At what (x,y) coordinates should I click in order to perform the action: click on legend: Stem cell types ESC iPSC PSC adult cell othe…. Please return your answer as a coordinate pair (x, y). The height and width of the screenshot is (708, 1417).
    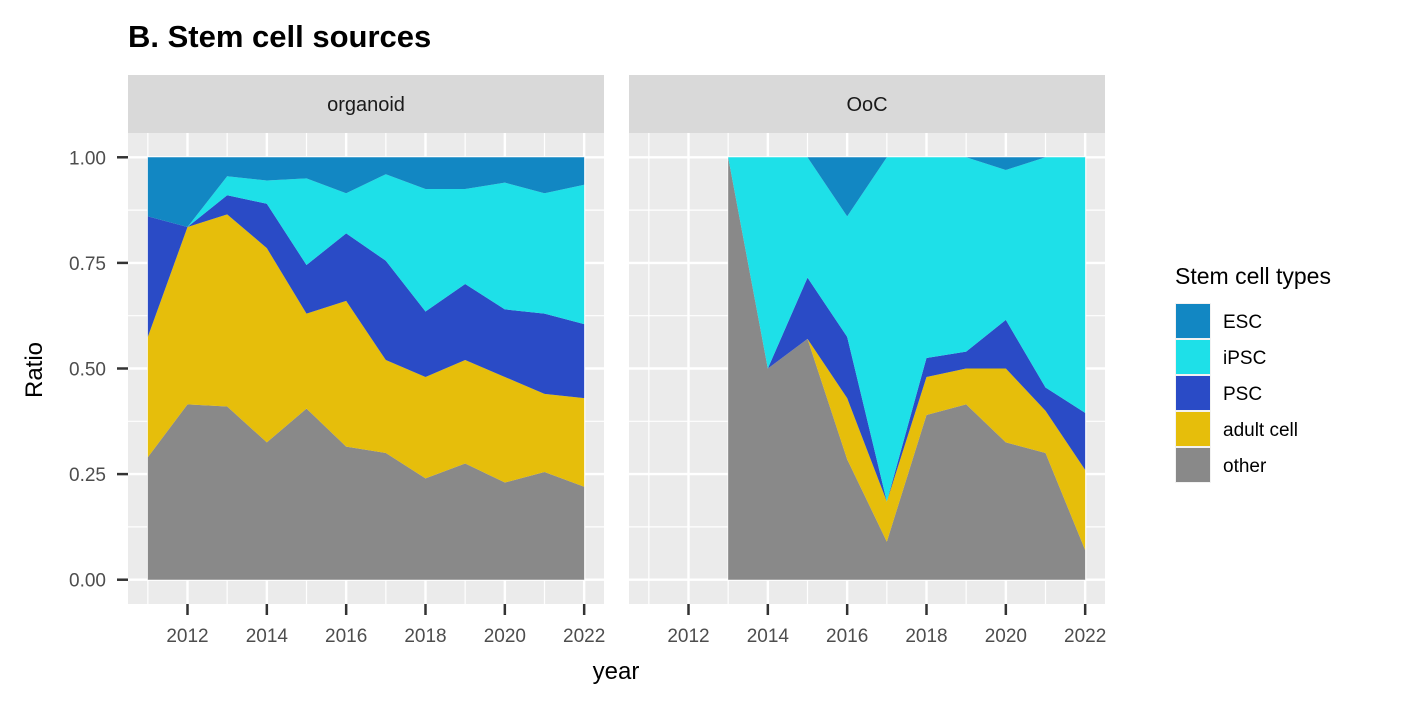
    Looking at the image, I should click on (1253, 373).